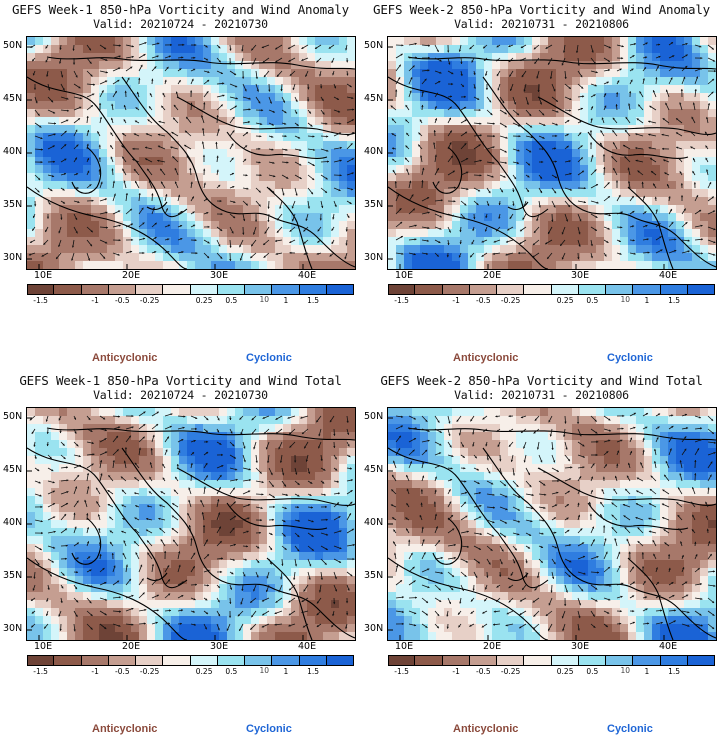  I want to click on valid-period: Valid: 20210731 - 20210806, so click(541, 24).